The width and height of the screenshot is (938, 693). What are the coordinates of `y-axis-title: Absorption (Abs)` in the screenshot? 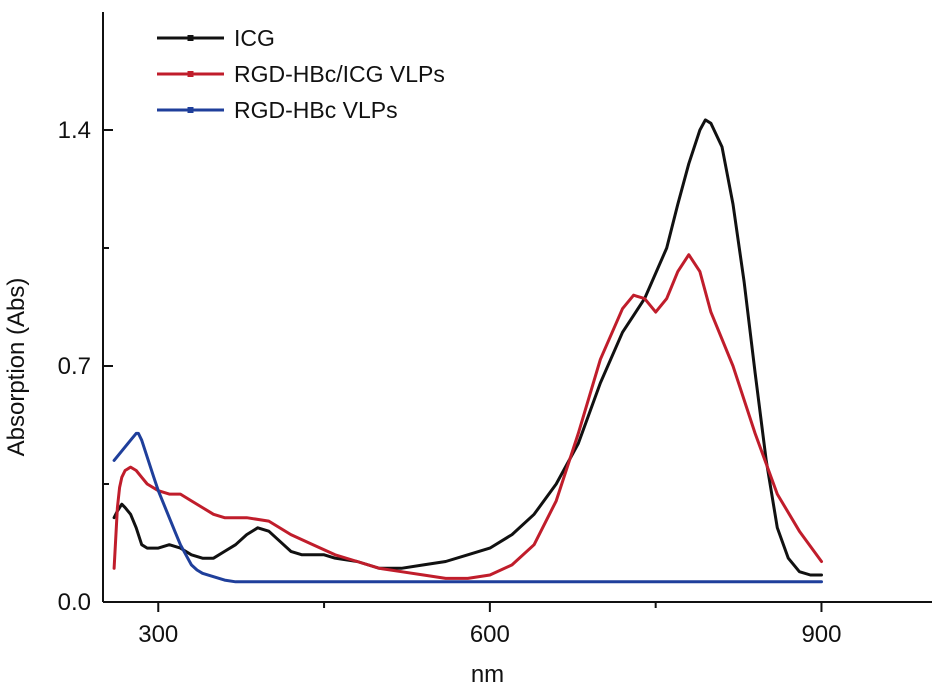 It's located at (16, 367).